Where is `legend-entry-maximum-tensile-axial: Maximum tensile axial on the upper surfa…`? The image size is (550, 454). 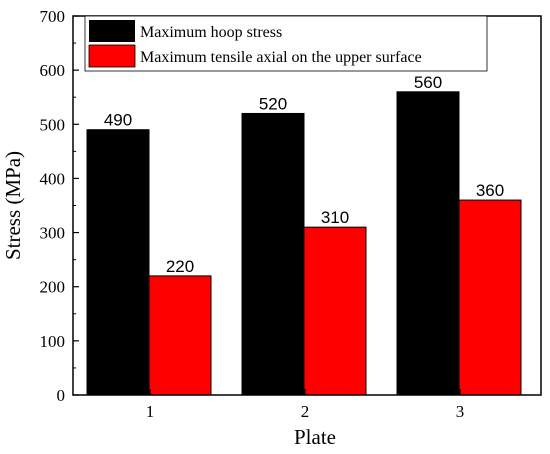 legend-entry-maximum-tensile-axial: Maximum tensile axial on the upper surfa… is located at coordinates (281, 57).